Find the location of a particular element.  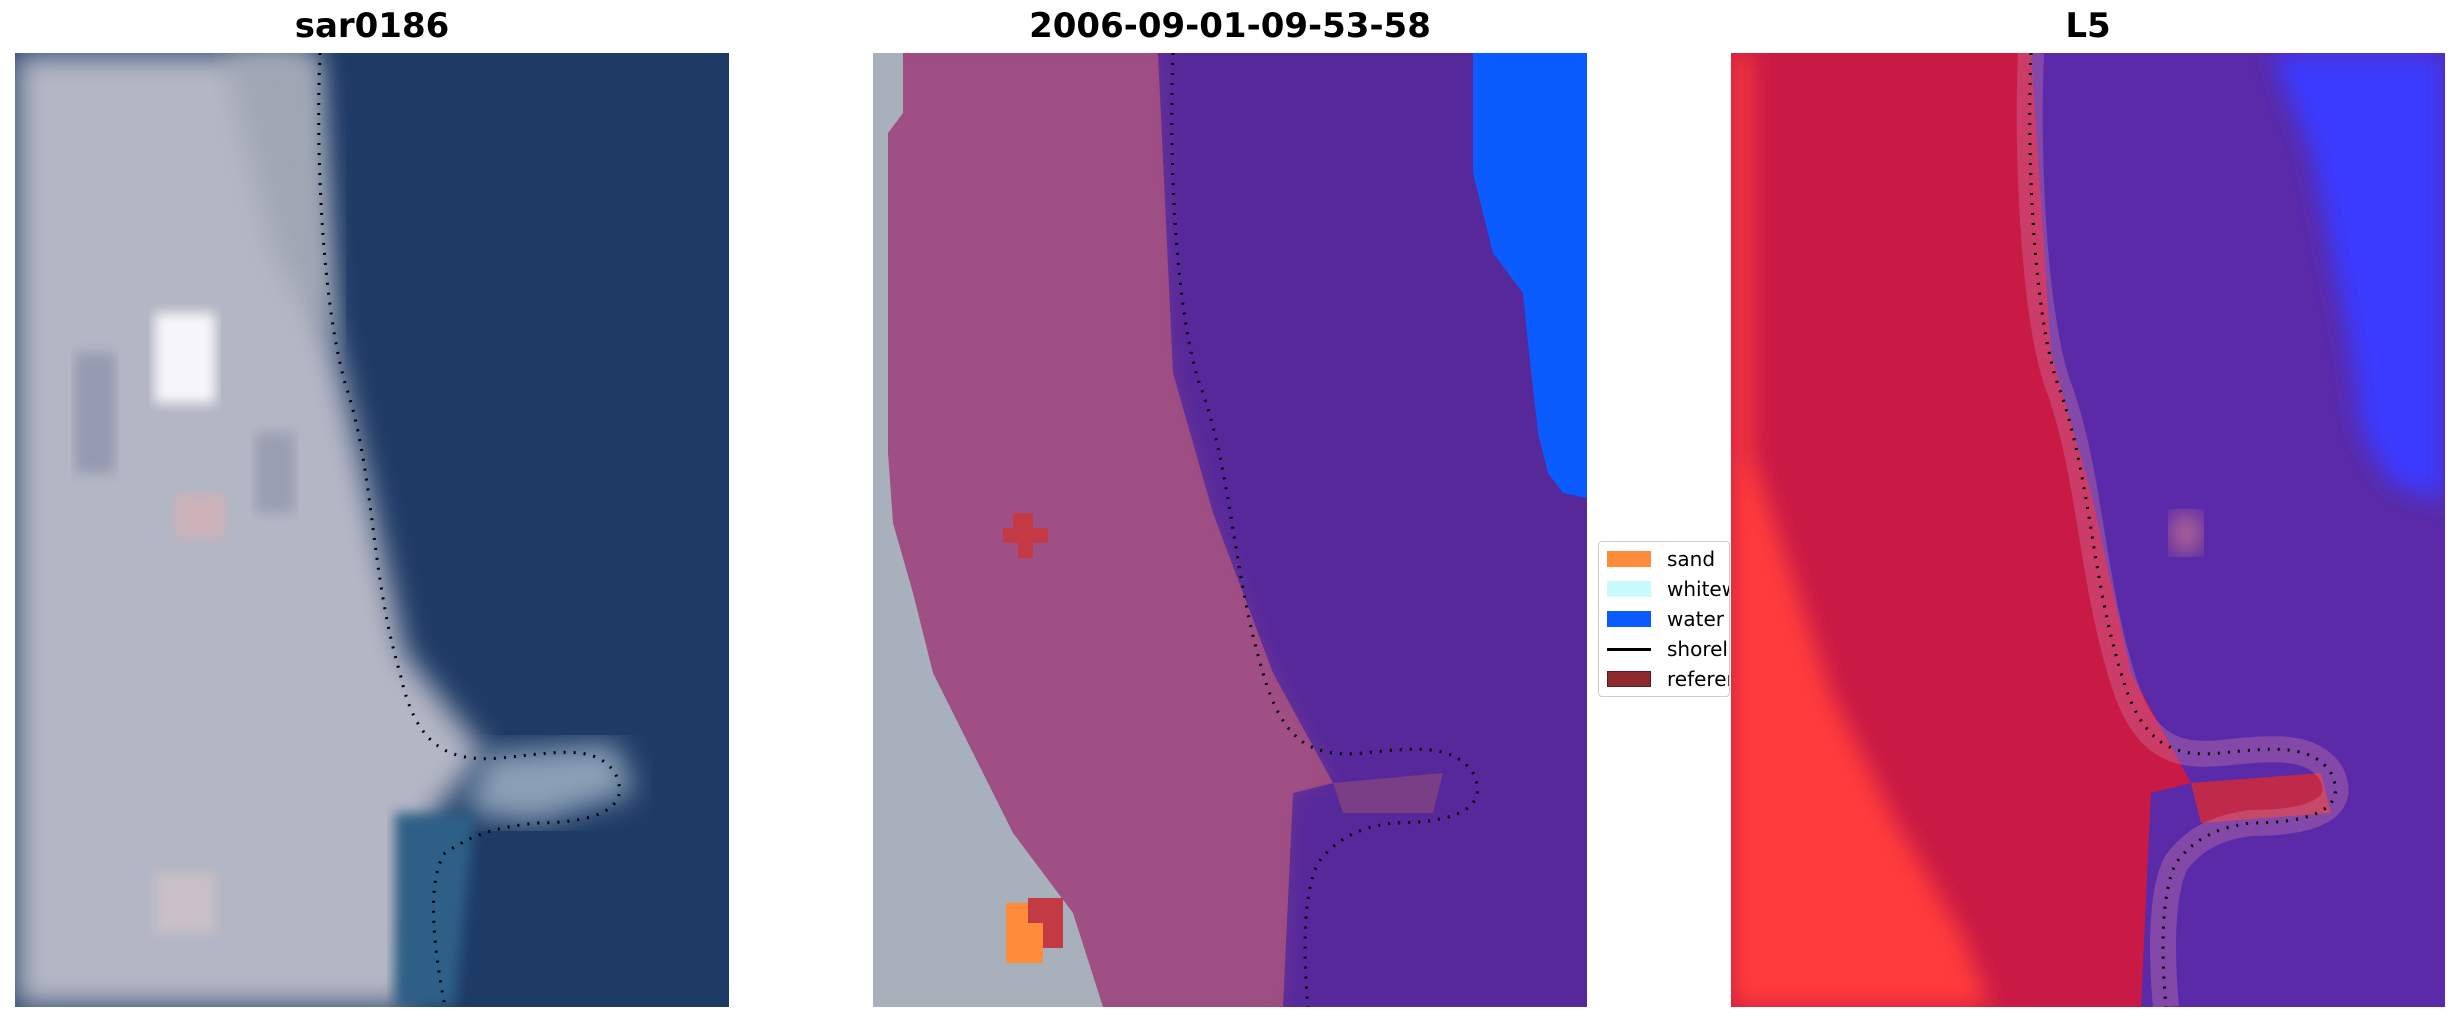

panel-title-index: L5 is located at coordinates (2088, 26).